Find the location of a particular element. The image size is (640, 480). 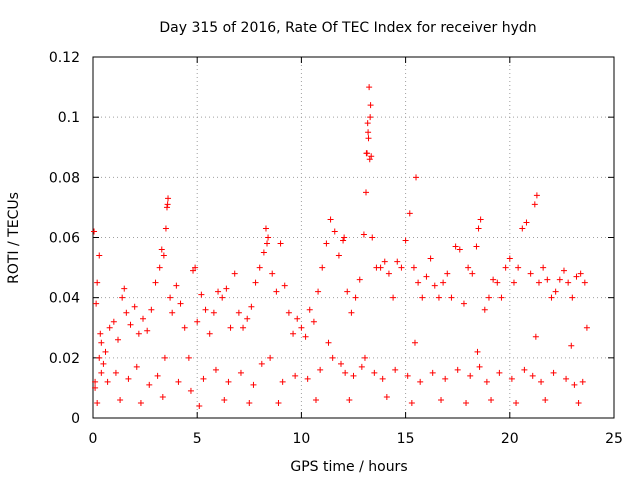

x-axis-label: GPS time / hours is located at coordinates (348, 467).